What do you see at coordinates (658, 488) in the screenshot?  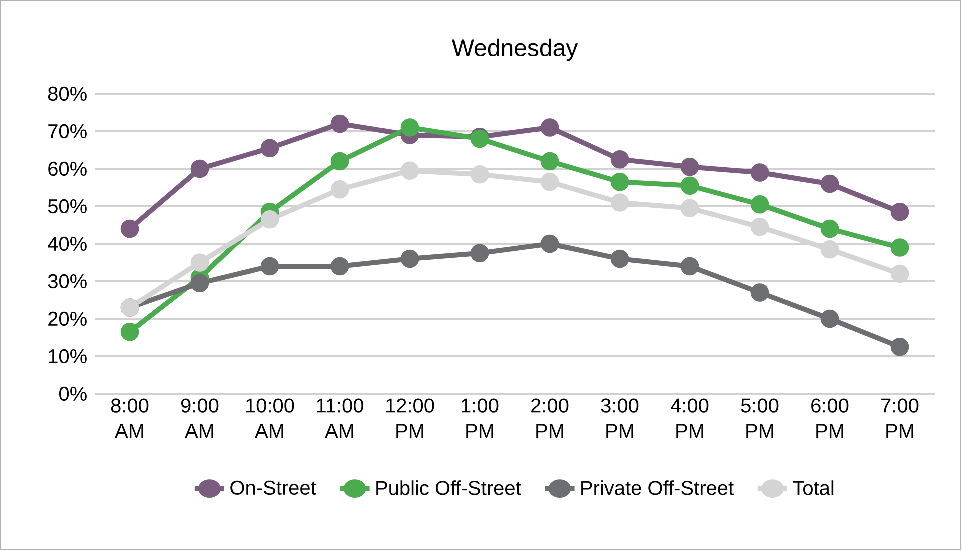 I see `legend-label: Private Off-Street` at bounding box center [658, 488].